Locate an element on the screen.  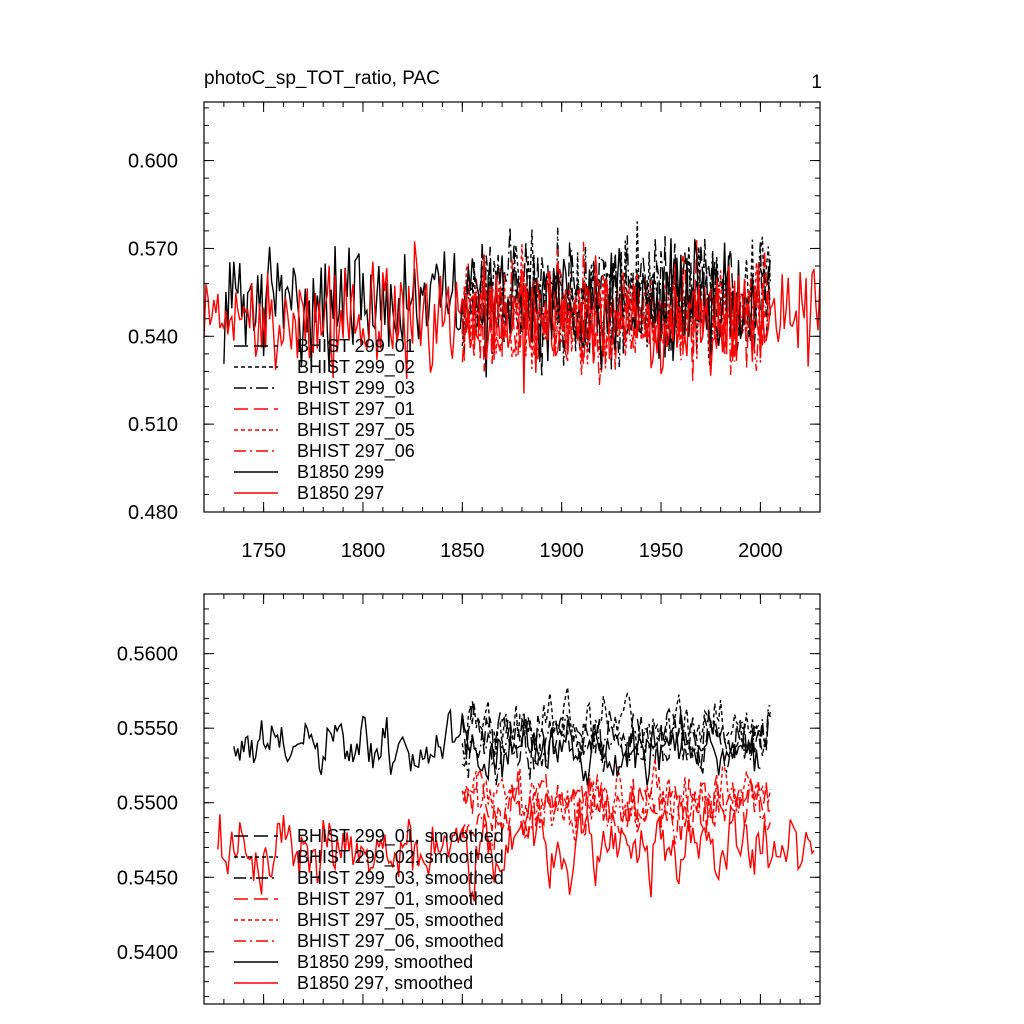
y-tick-label: 0.5450 is located at coordinates (147, 878).